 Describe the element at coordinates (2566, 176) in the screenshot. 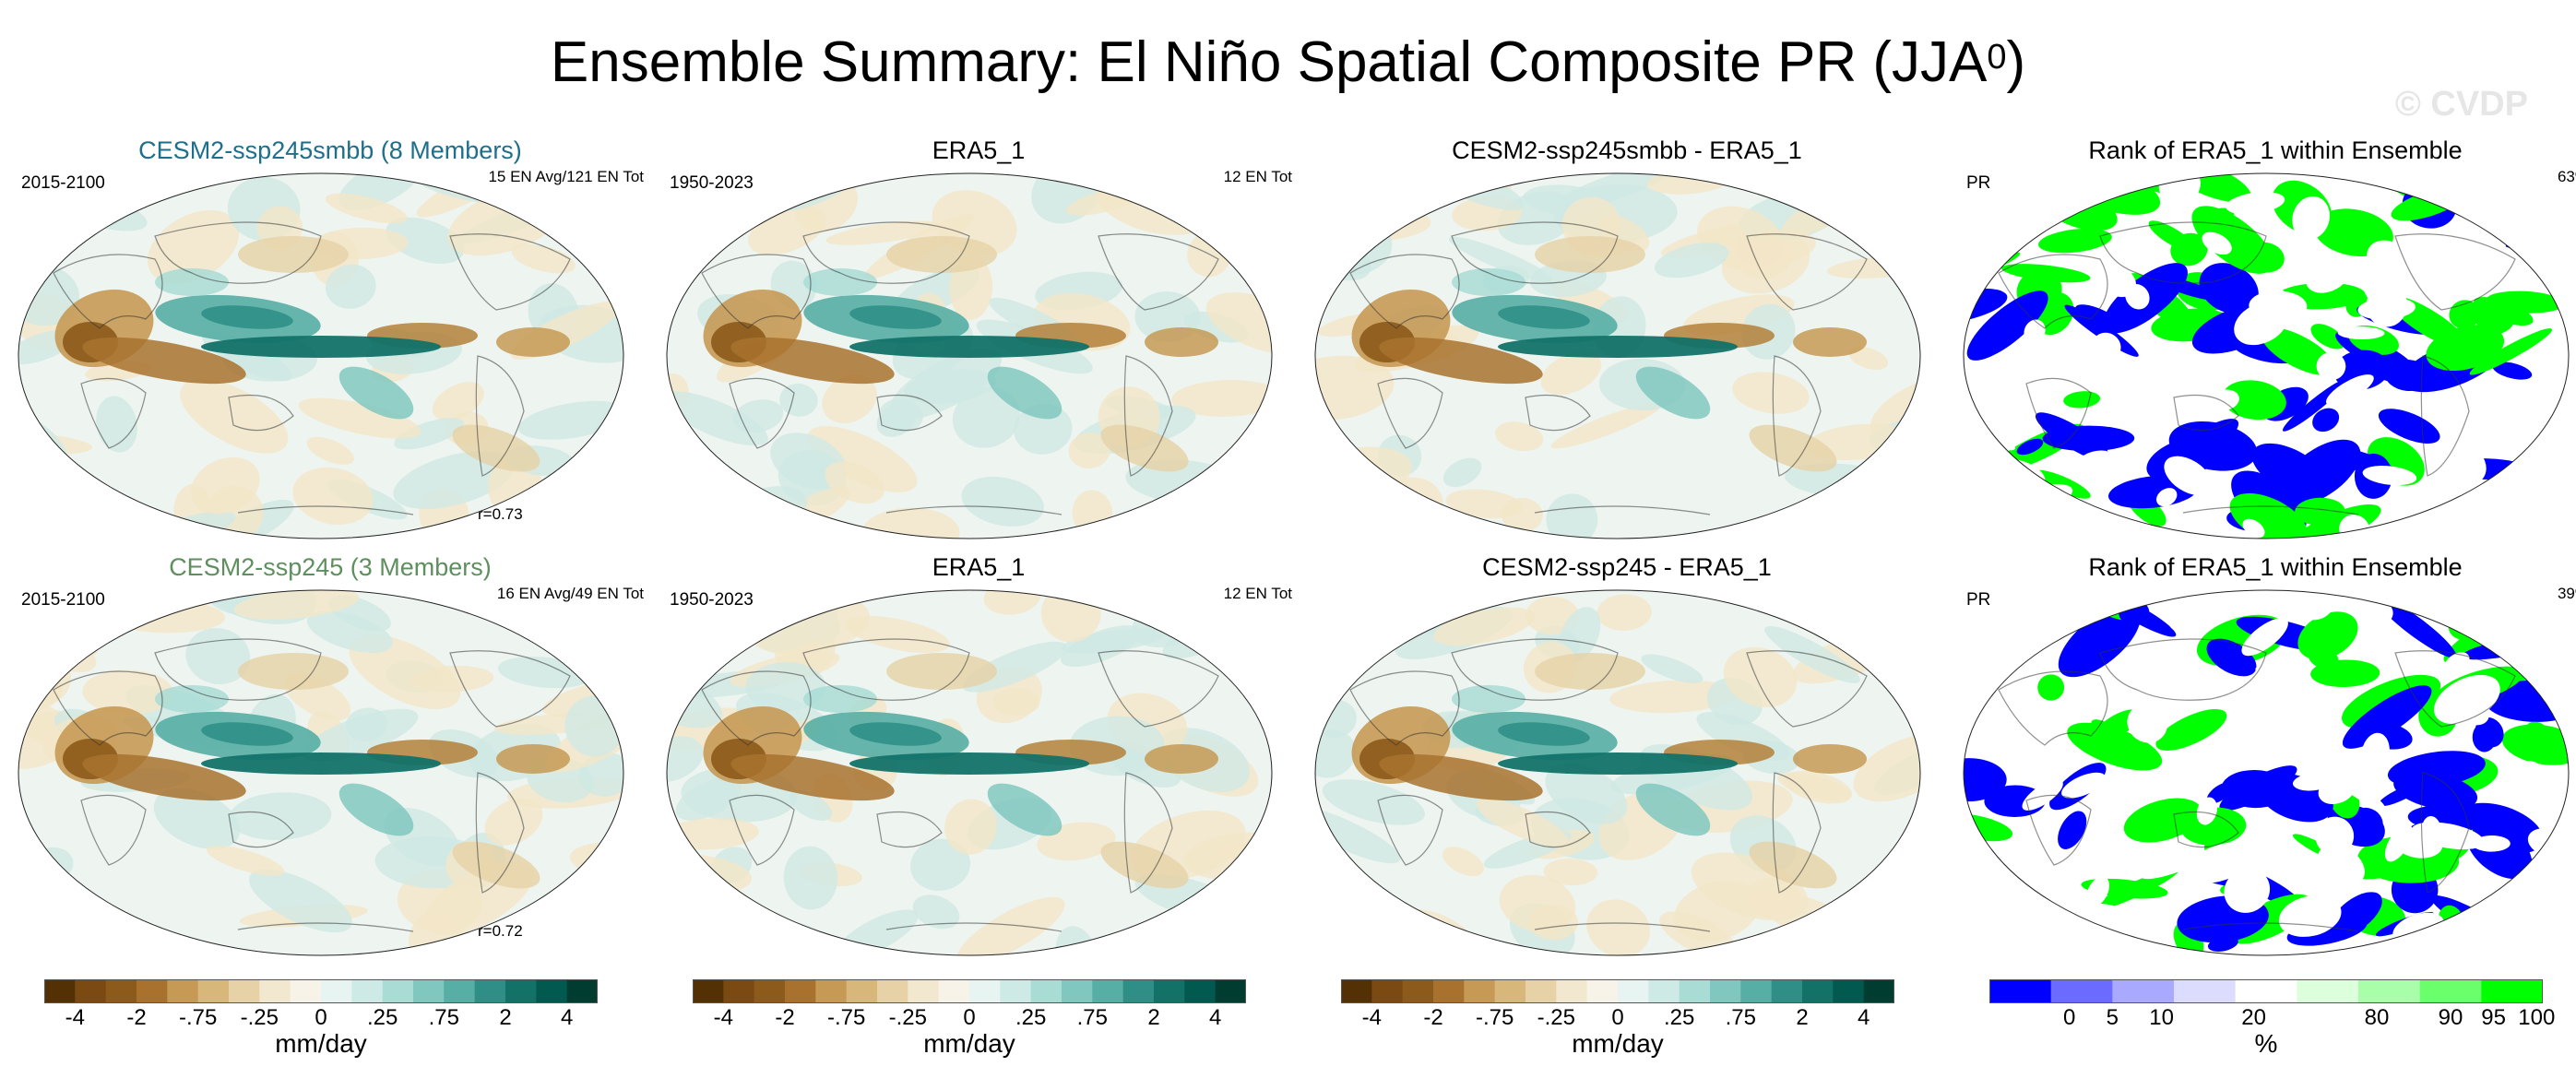

I see `panel-count: 63%` at that location.